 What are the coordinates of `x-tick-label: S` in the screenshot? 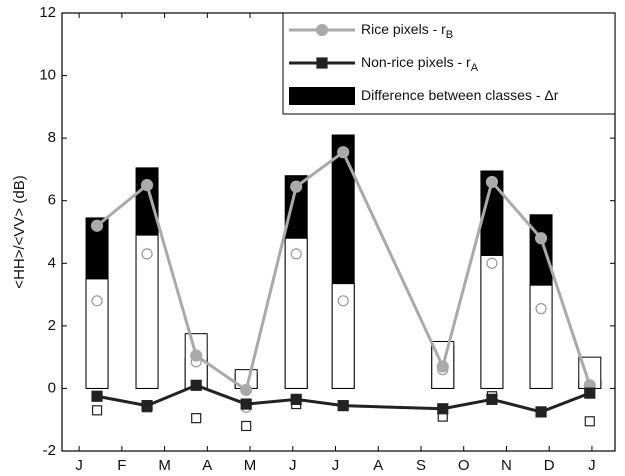 It's located at (421, 465).